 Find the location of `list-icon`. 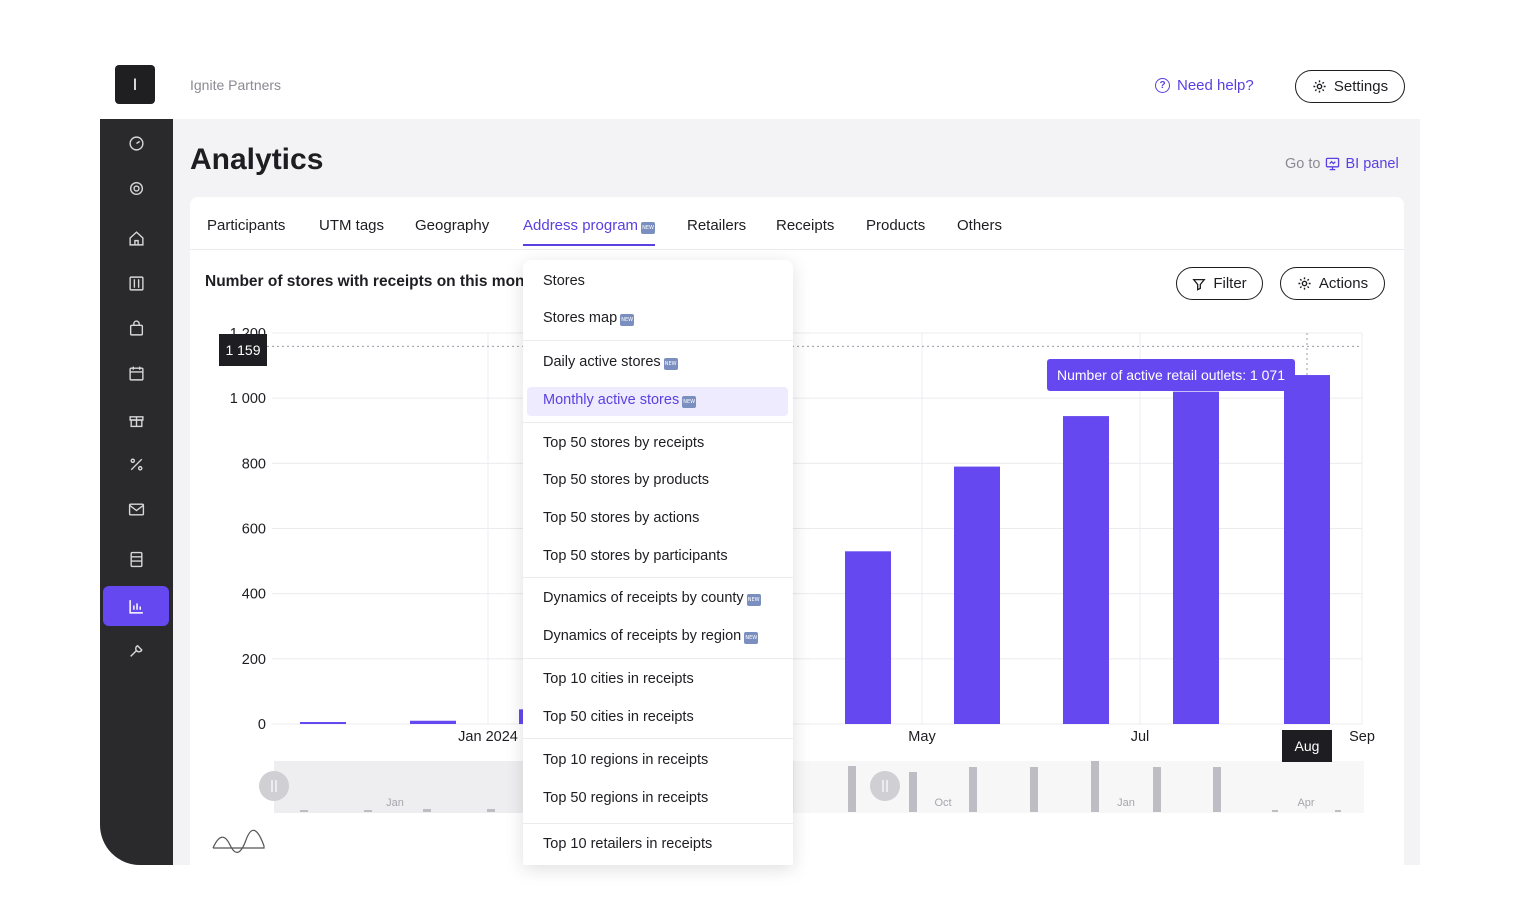

list-icon is located at coordinates (136, 559).